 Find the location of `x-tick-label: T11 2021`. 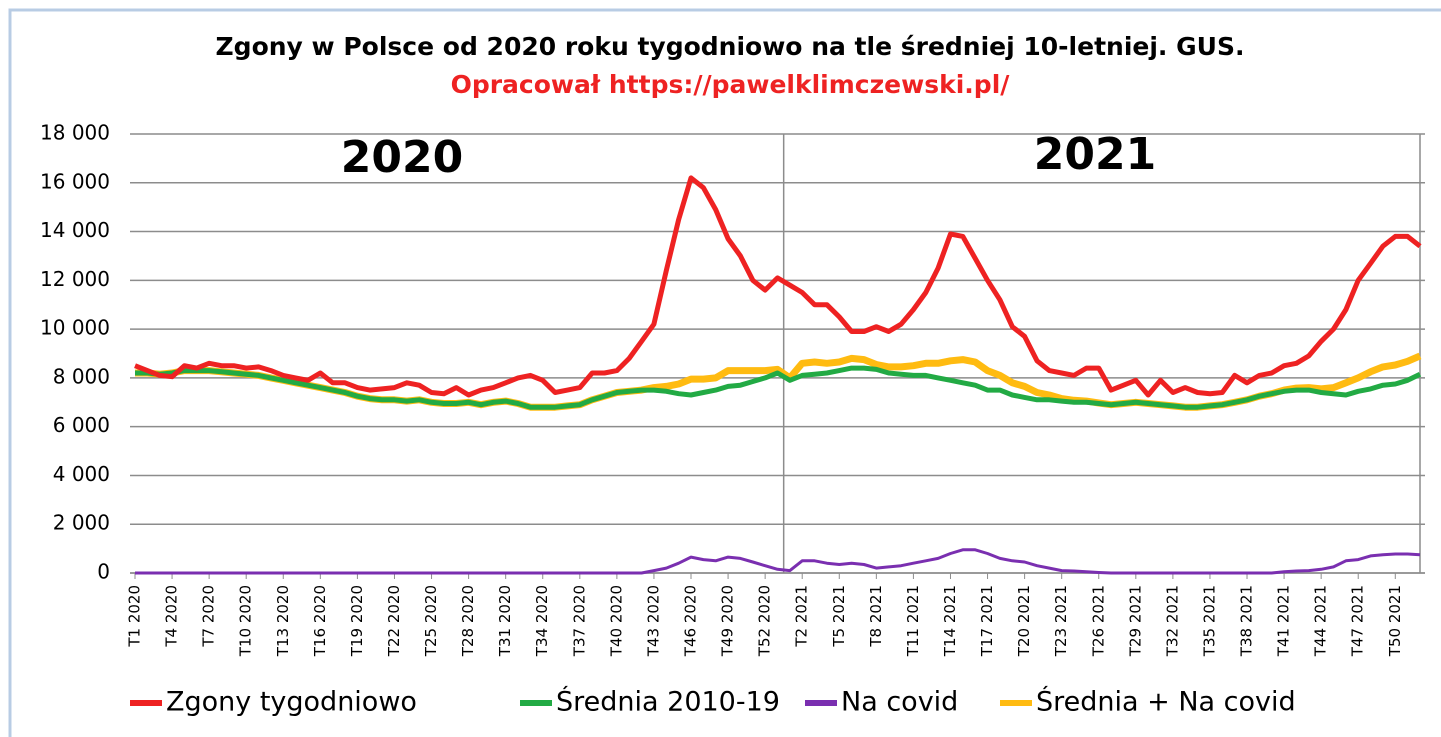

x-tick-label: T11 2021 is located at coordinates (913, 621).